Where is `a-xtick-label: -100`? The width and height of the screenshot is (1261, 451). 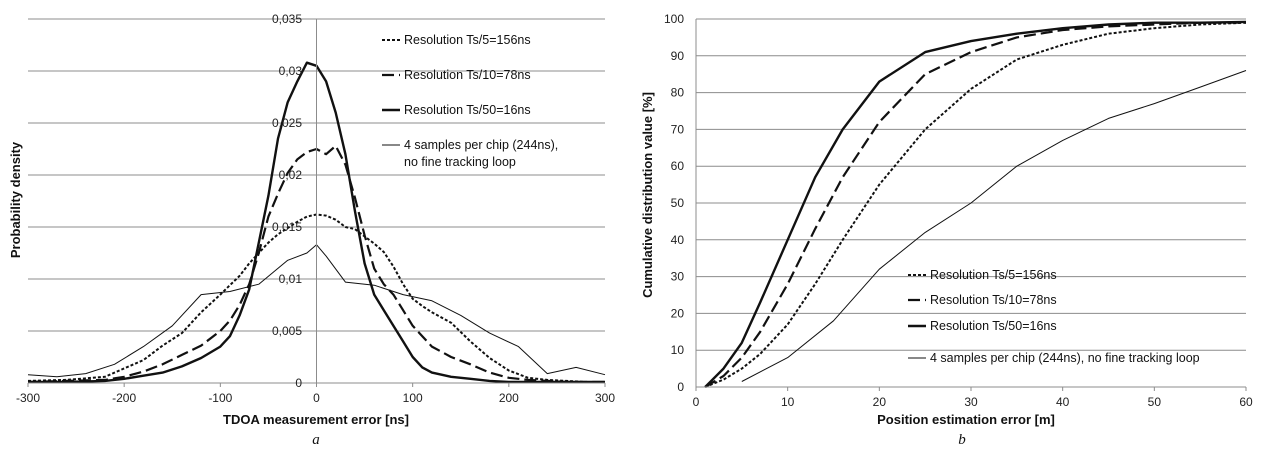 a-xtick-label: -100 is located at coordinates (220, 398).